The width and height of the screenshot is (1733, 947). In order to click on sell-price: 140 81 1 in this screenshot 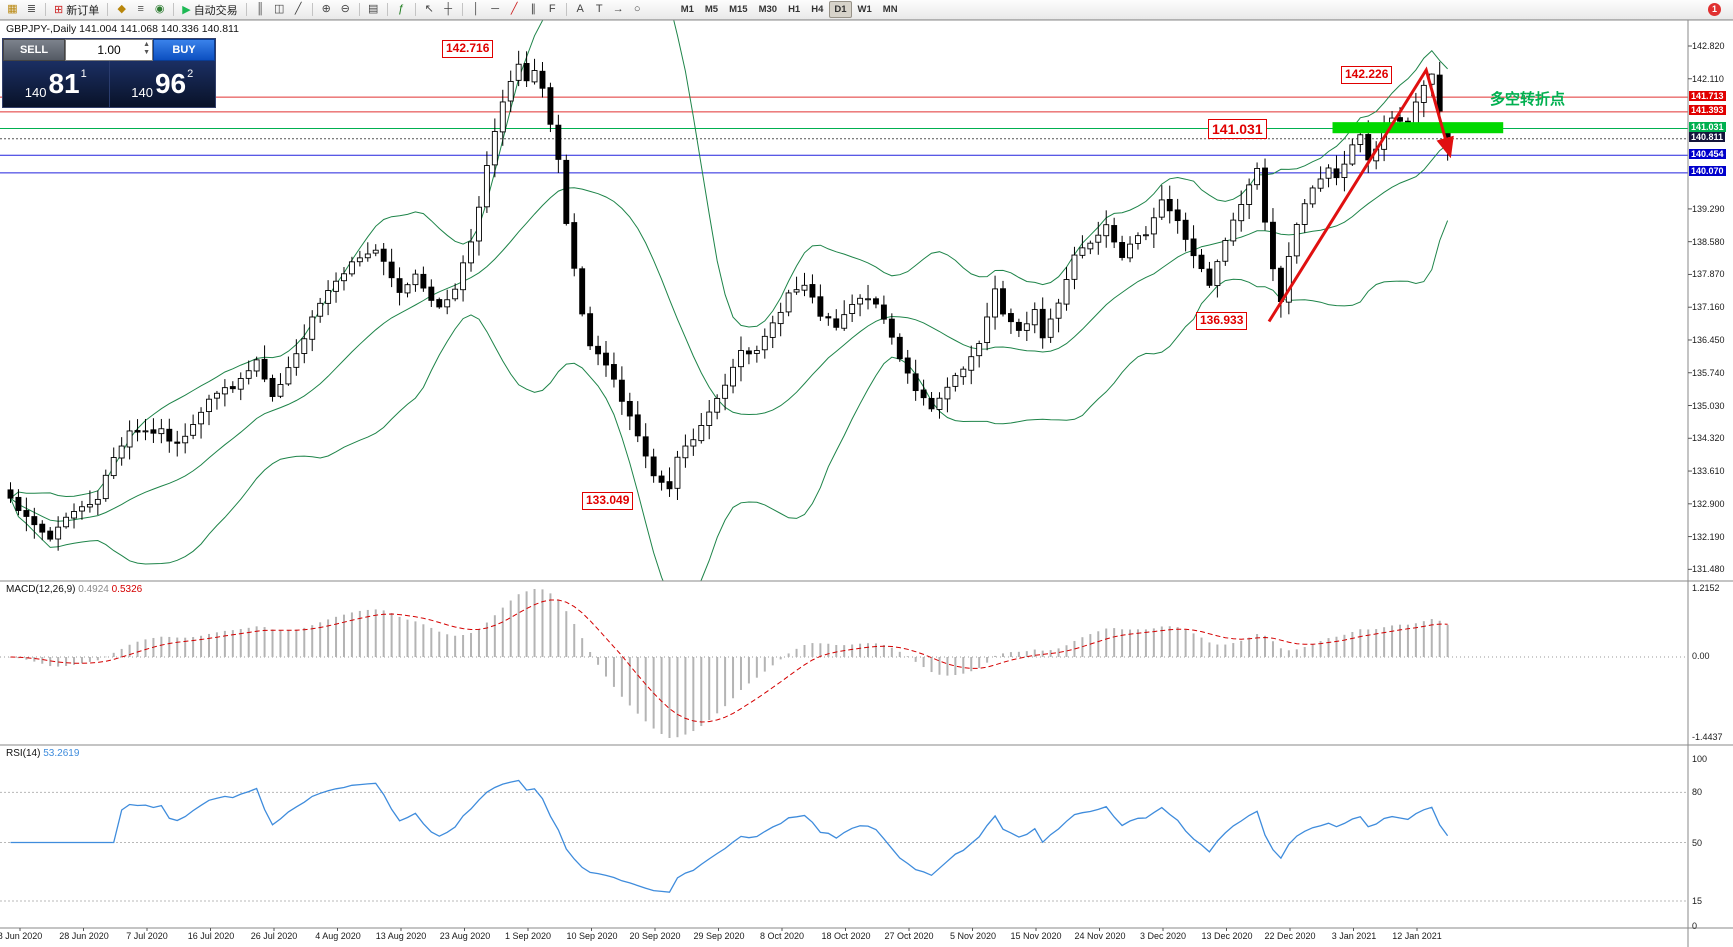, I will do `click(56, 84)`.